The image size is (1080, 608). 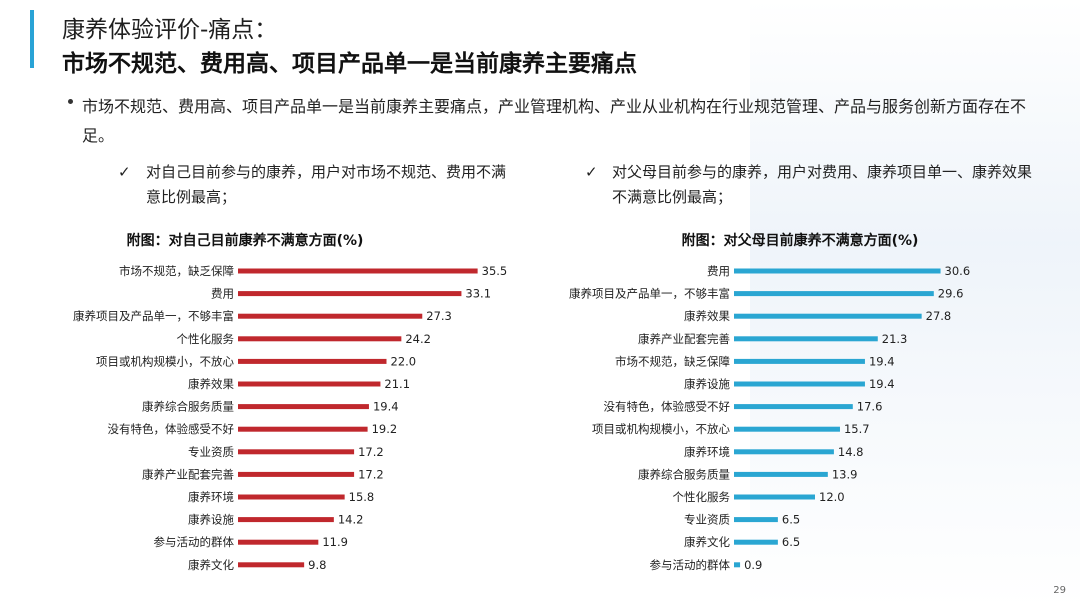 What do you see at coordinates (851, 452) in the screenshot?
I see `data-label: 14.8` at bounding box center [851, 452].